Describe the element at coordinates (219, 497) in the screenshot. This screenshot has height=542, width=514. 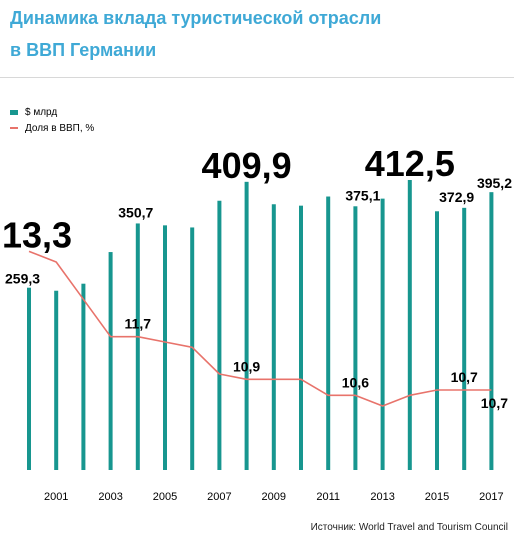
I see `x-tick-2007: 2007` at that location.